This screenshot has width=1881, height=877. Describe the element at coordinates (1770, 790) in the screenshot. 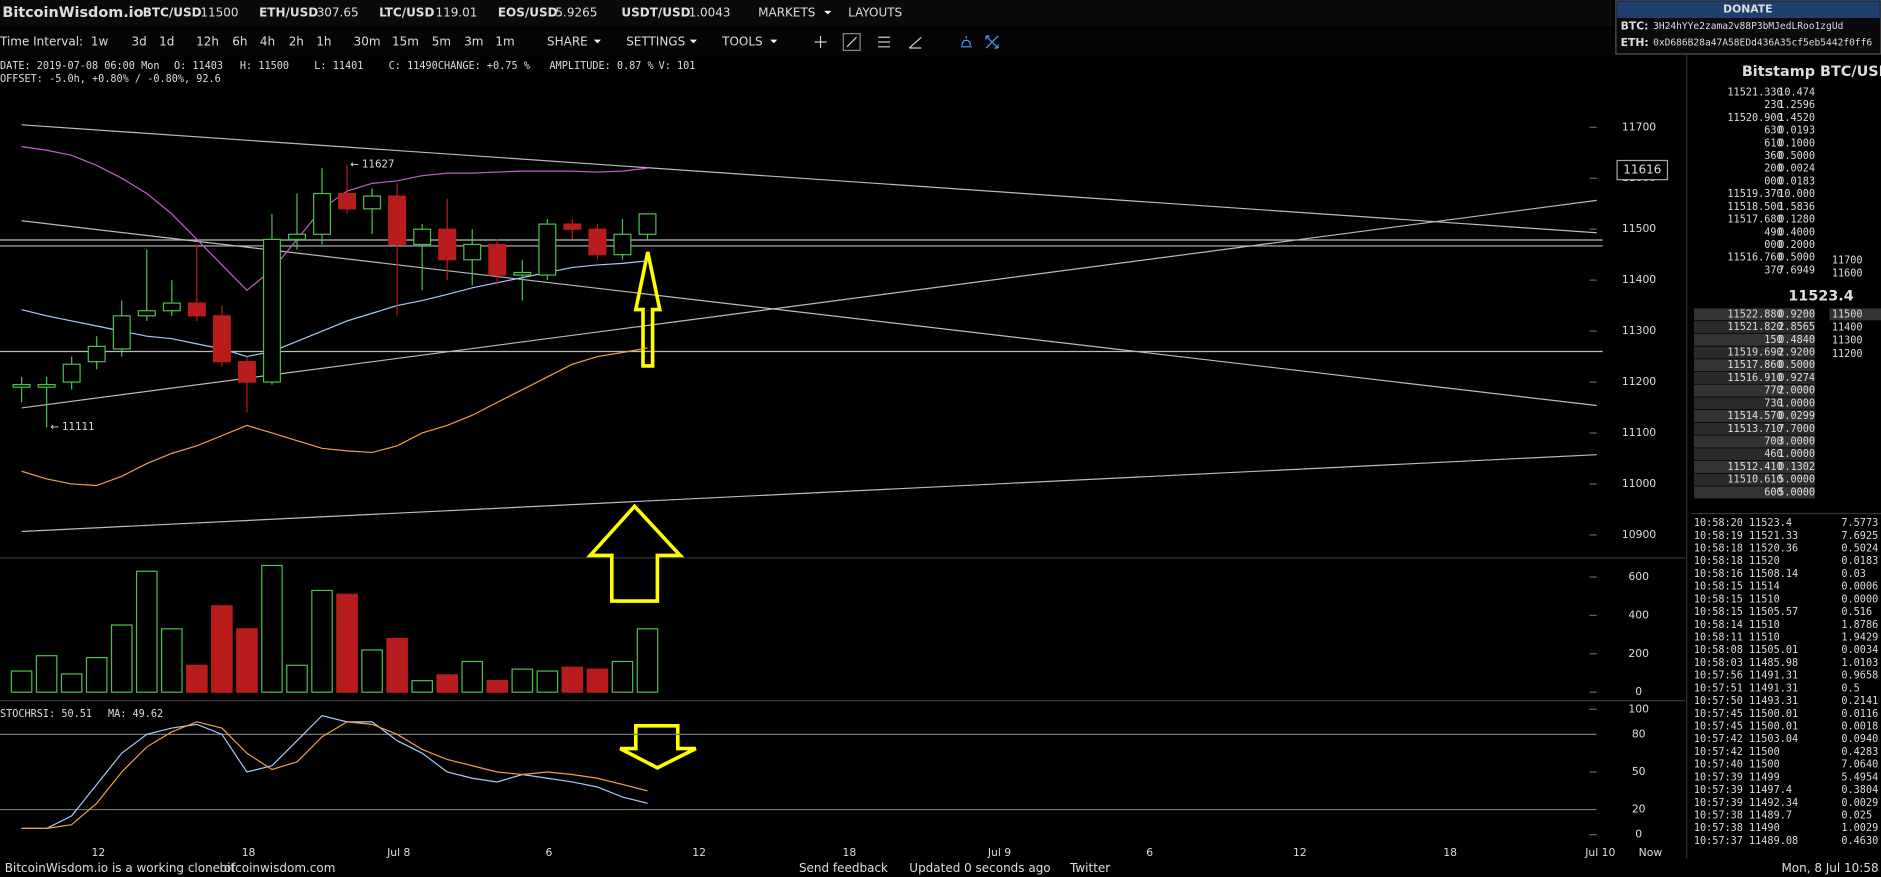

I see `trade-price: 11497.4` at that location.